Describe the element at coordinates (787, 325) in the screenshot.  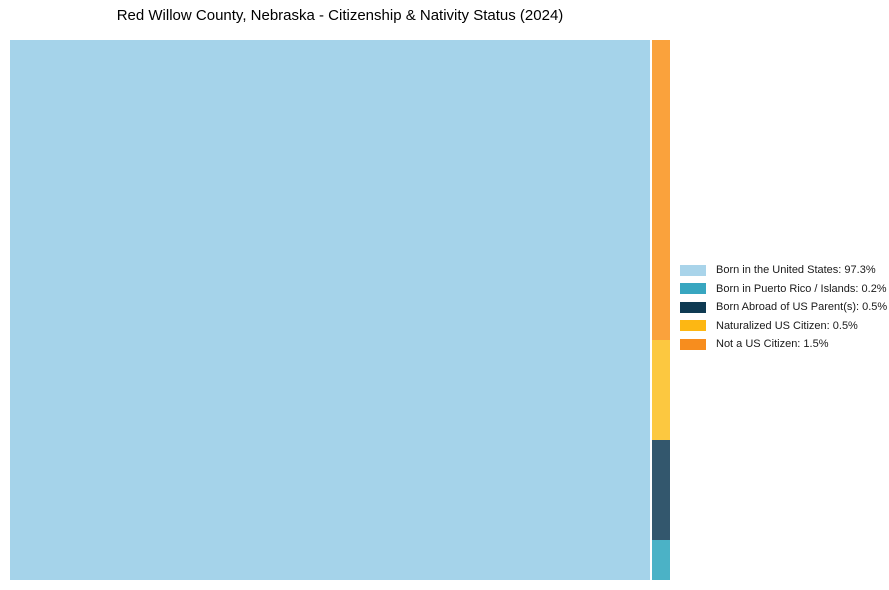
I see `legend-label: Naturalized US Citizen: 0.5%` at that location.